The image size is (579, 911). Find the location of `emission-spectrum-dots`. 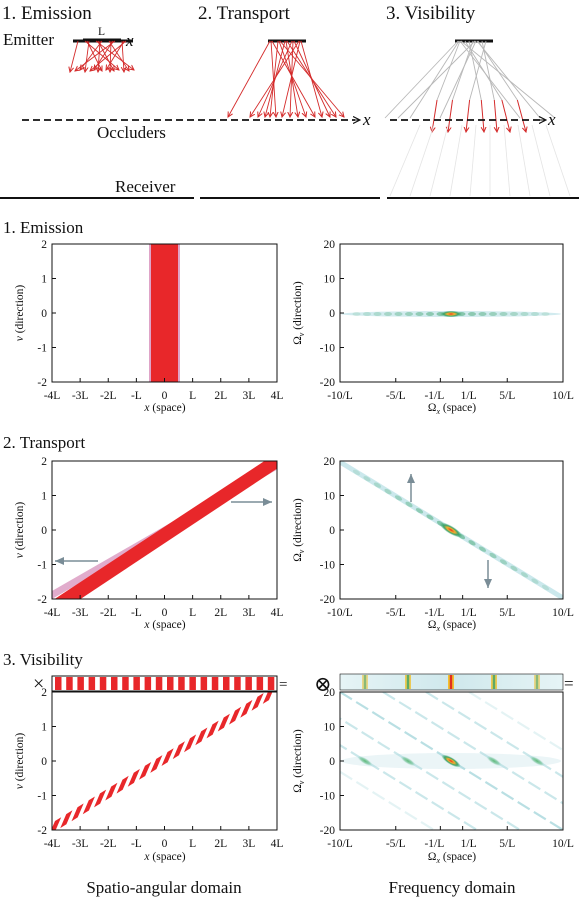

emission-spectrum-dots is located at coordinates (451, 314).